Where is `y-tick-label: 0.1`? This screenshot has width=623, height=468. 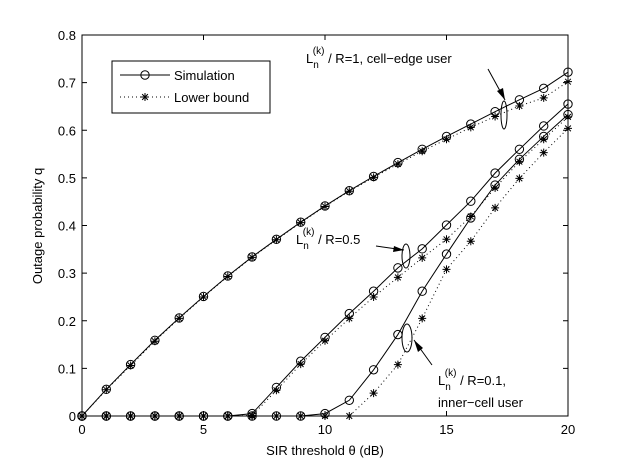
y-tick-label: 0.1 is located at coordinates (67, 368).